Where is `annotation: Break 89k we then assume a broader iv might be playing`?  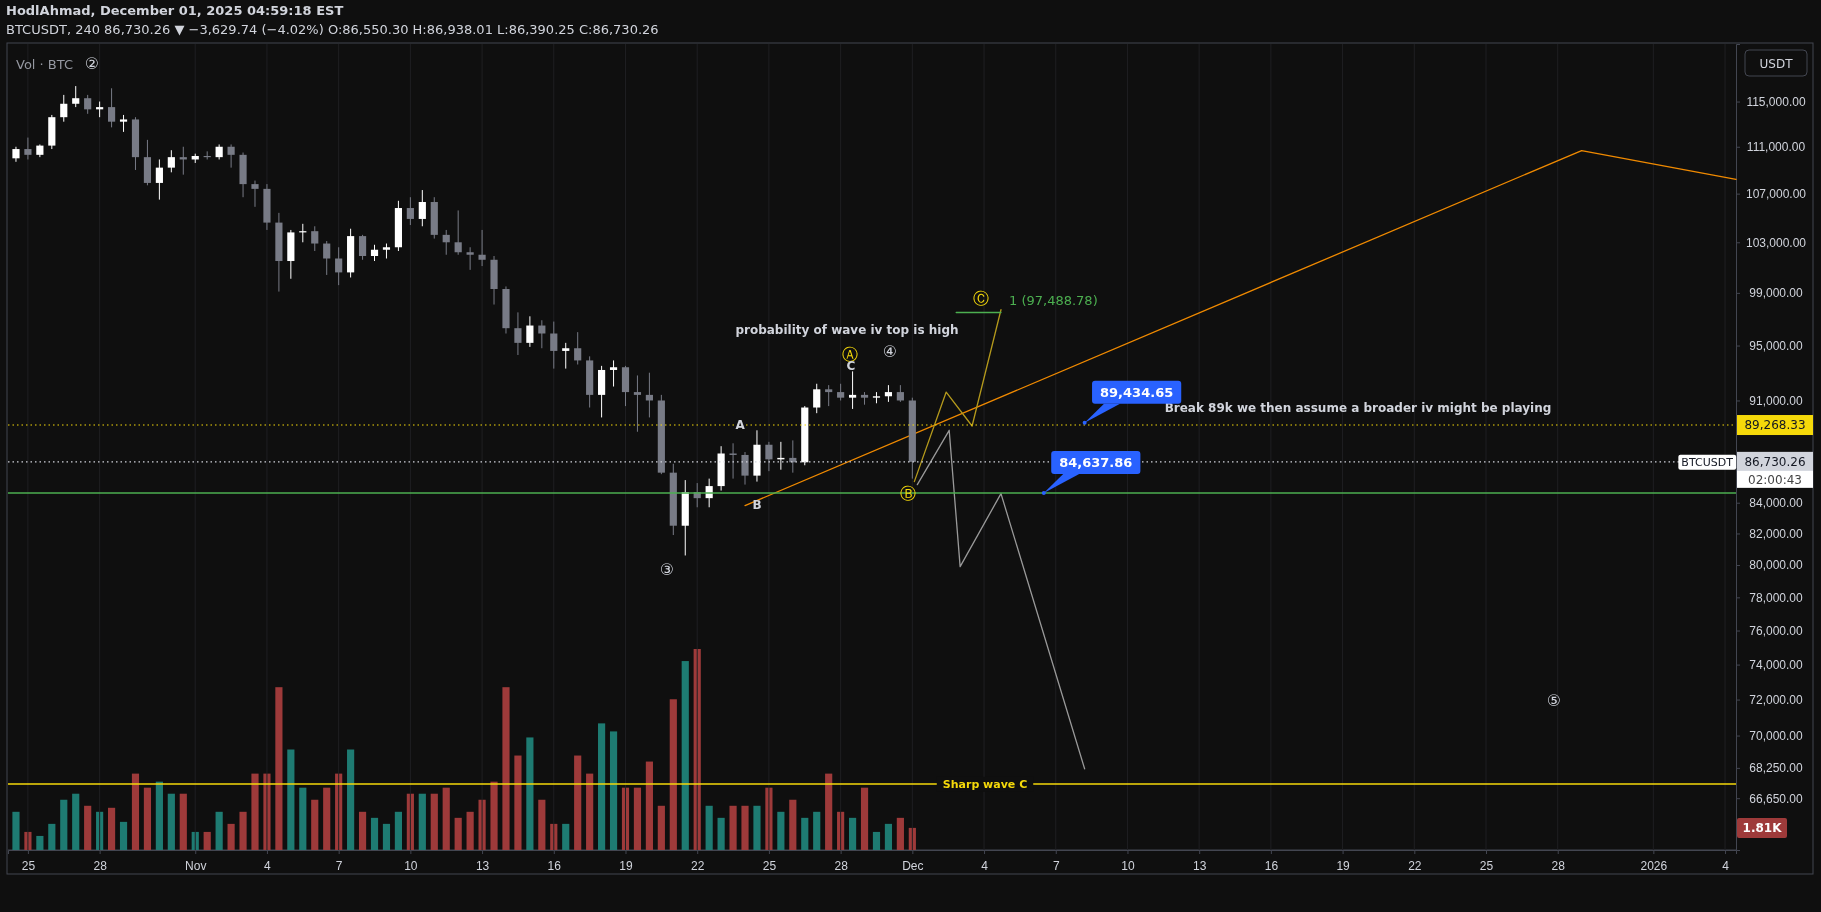
annotation: Break 89k we then assume a broader iv might be playing is located at coordinates (1358, 408).